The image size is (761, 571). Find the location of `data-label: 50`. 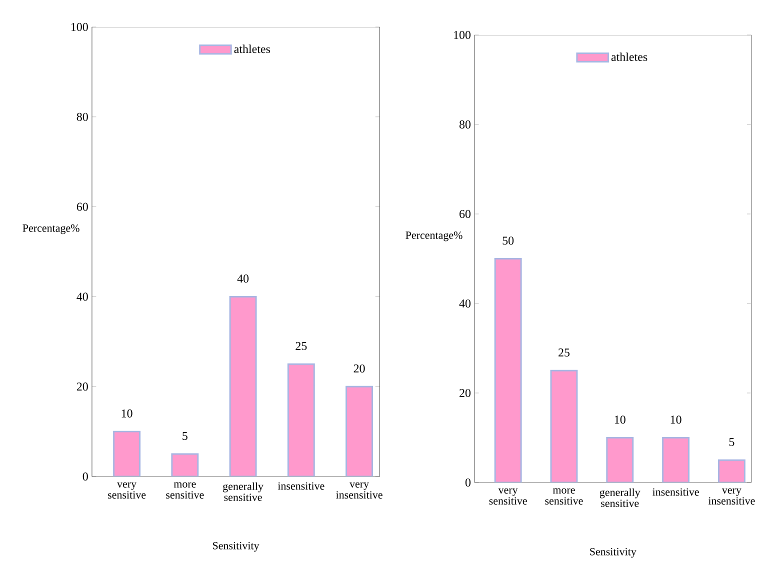

data-label: 50 is located at coordinates (508, 240).